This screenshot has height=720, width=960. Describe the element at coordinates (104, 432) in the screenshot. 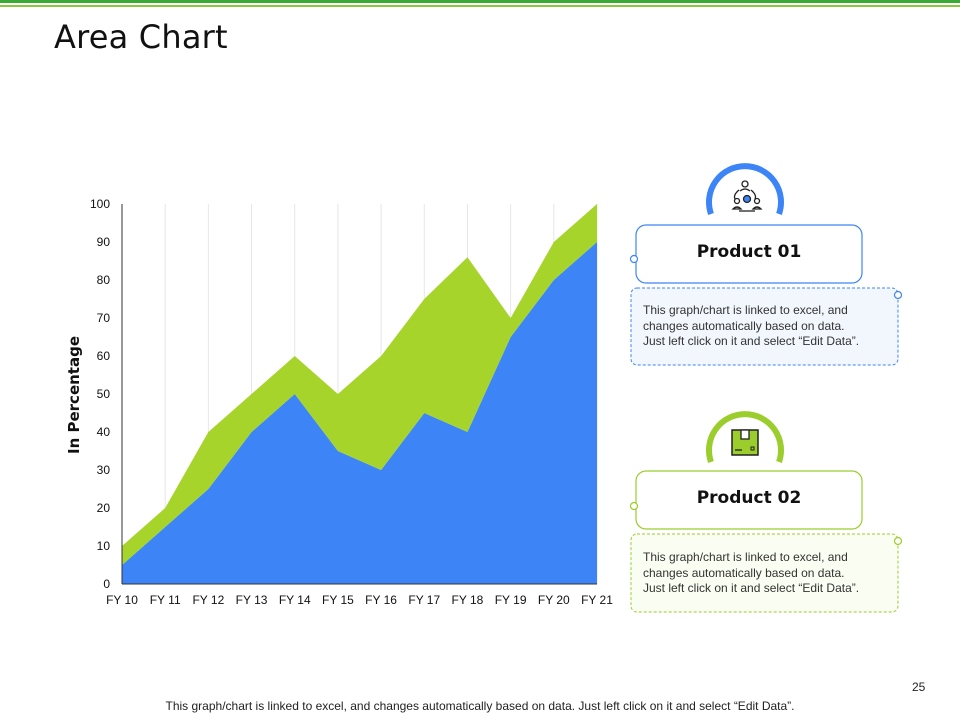

I see `y-tick-label: 40` at that location.